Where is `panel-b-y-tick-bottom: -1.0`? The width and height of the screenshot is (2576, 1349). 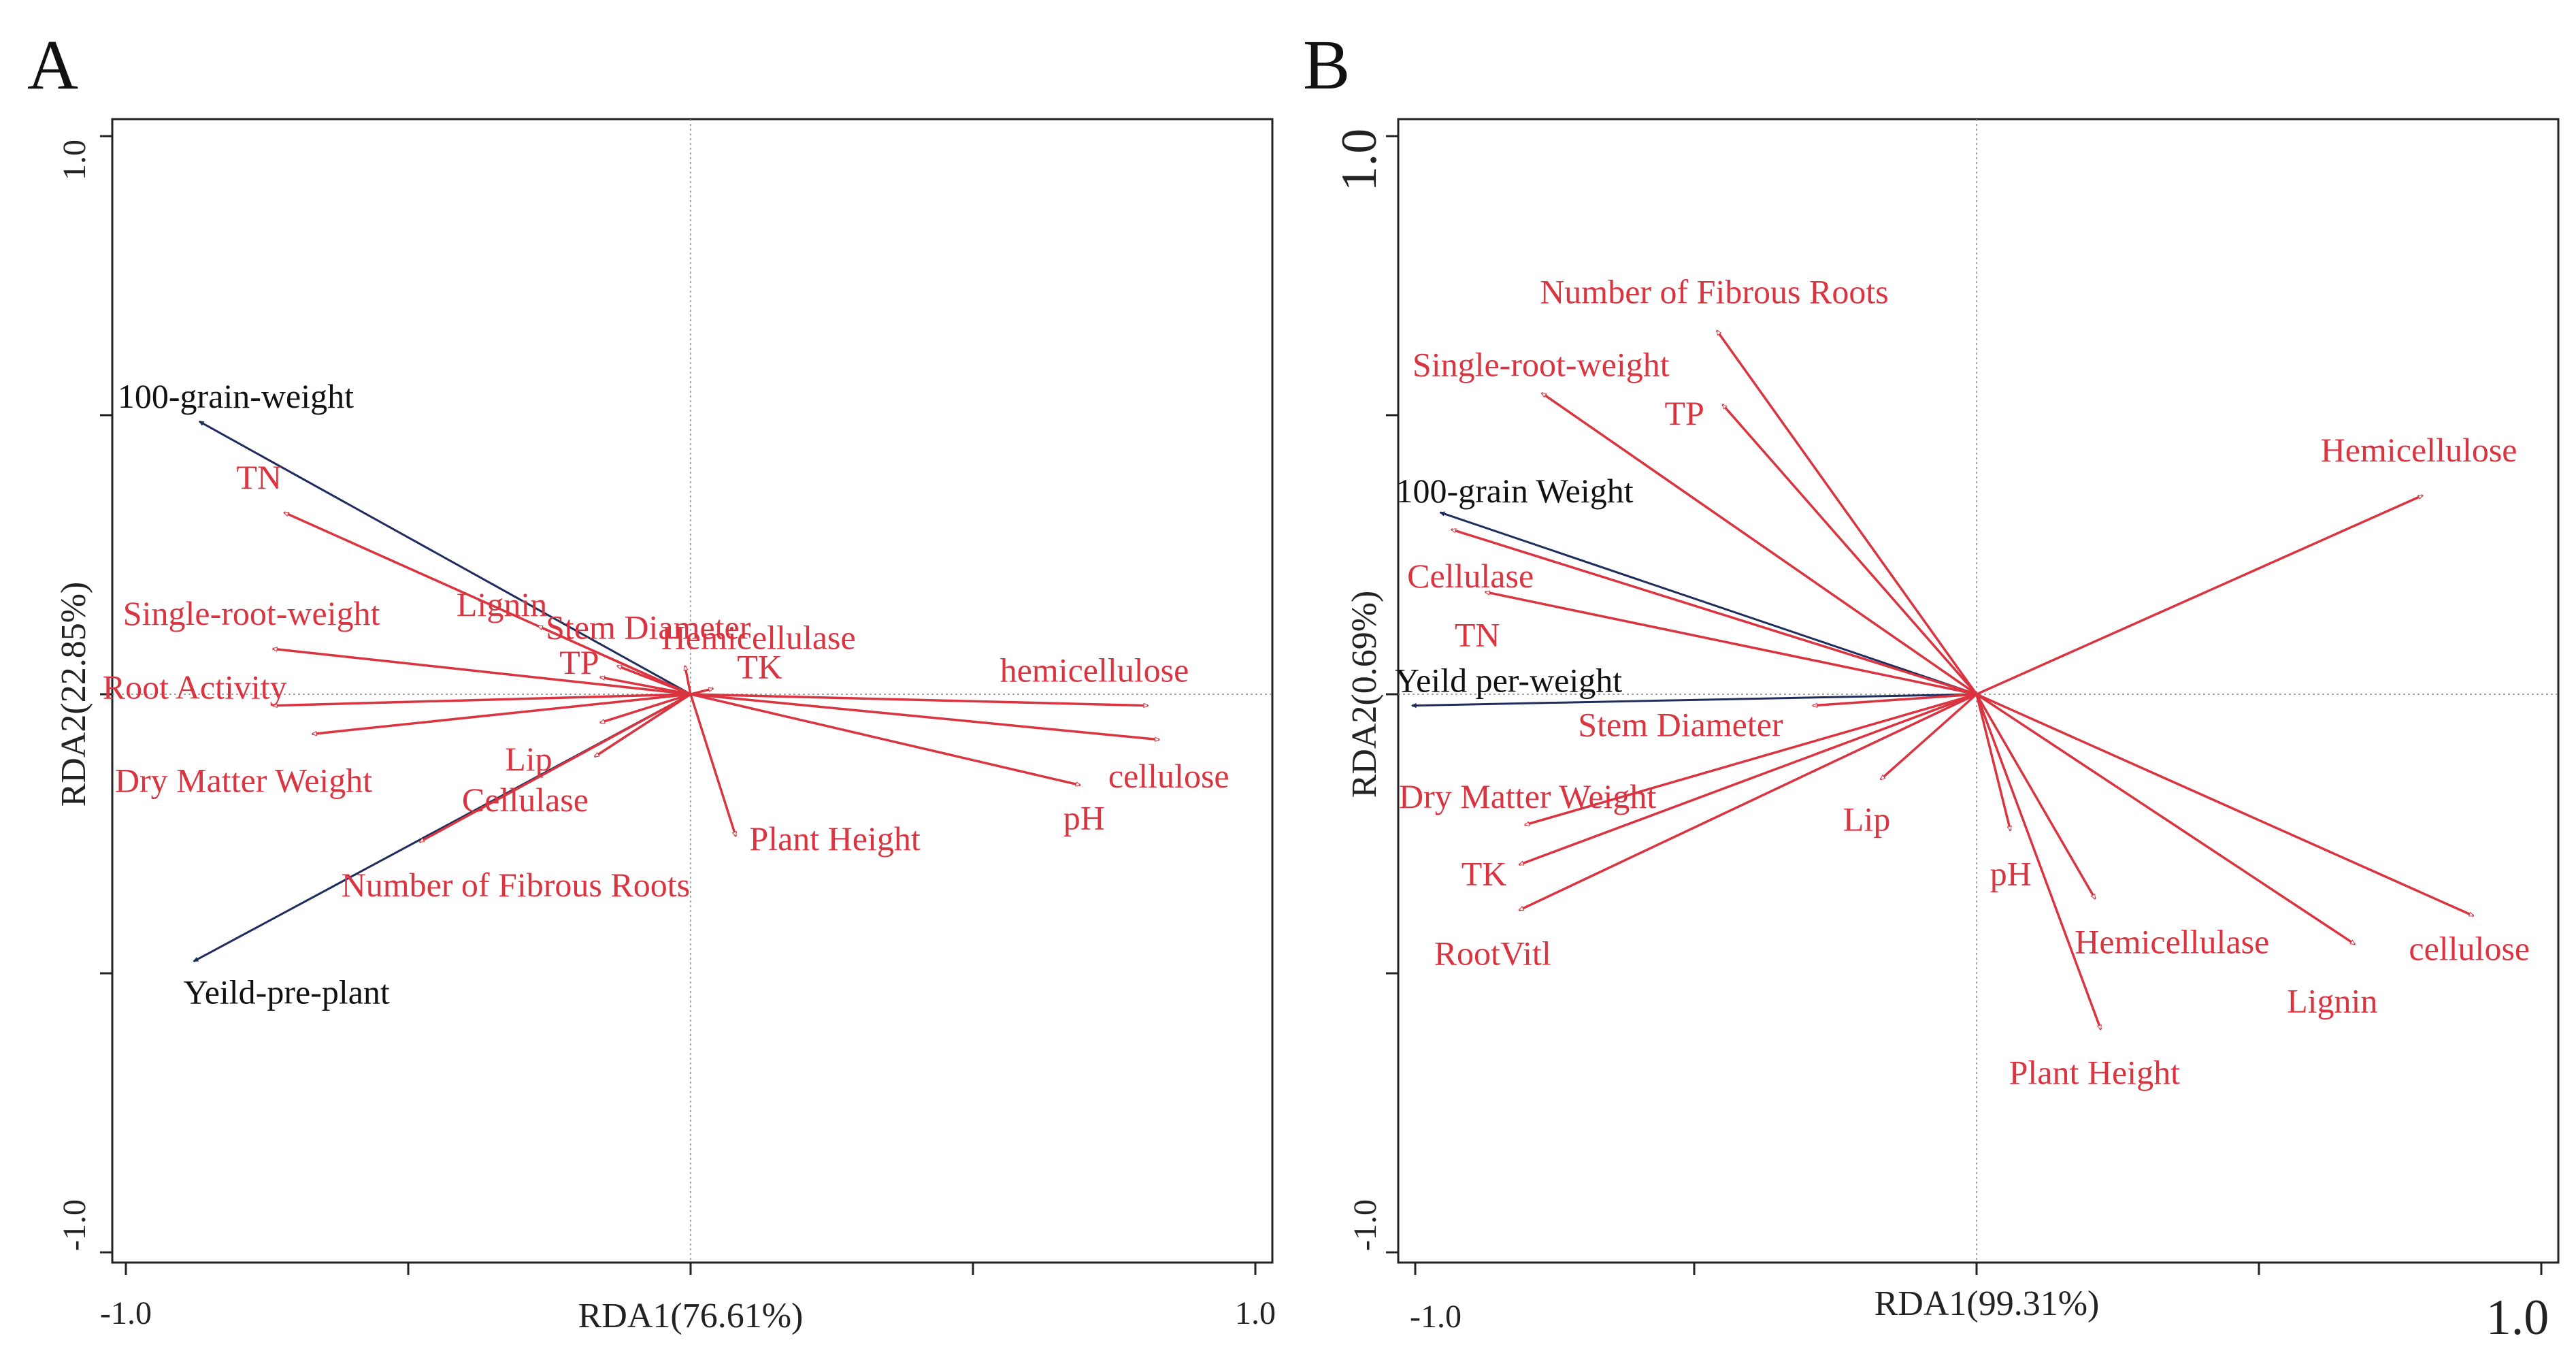
panel-b-y-tick-bottom: -1.0 is located at coordinates (1365, 1225).